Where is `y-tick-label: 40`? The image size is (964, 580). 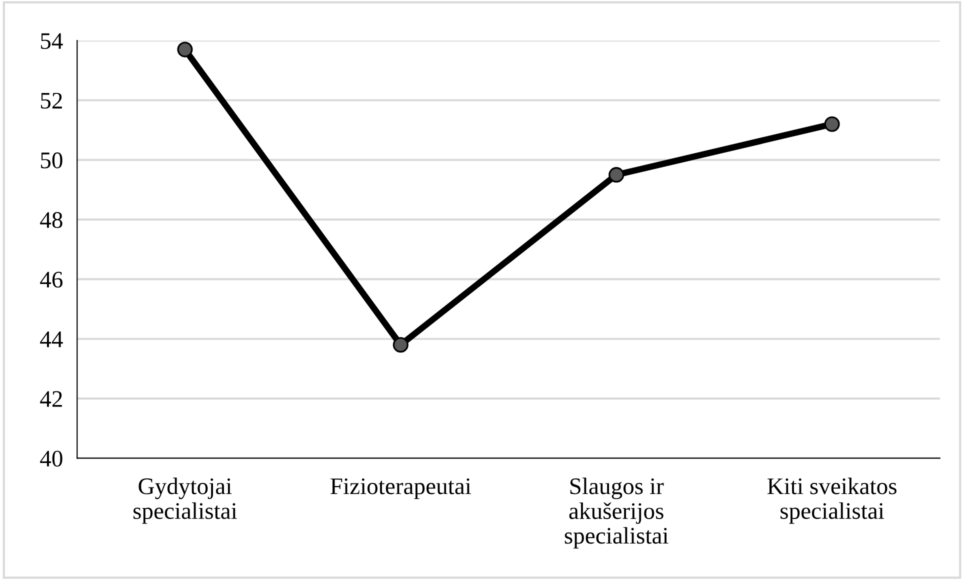 y-tick-label: 40 is located at coordinates (51, 458).